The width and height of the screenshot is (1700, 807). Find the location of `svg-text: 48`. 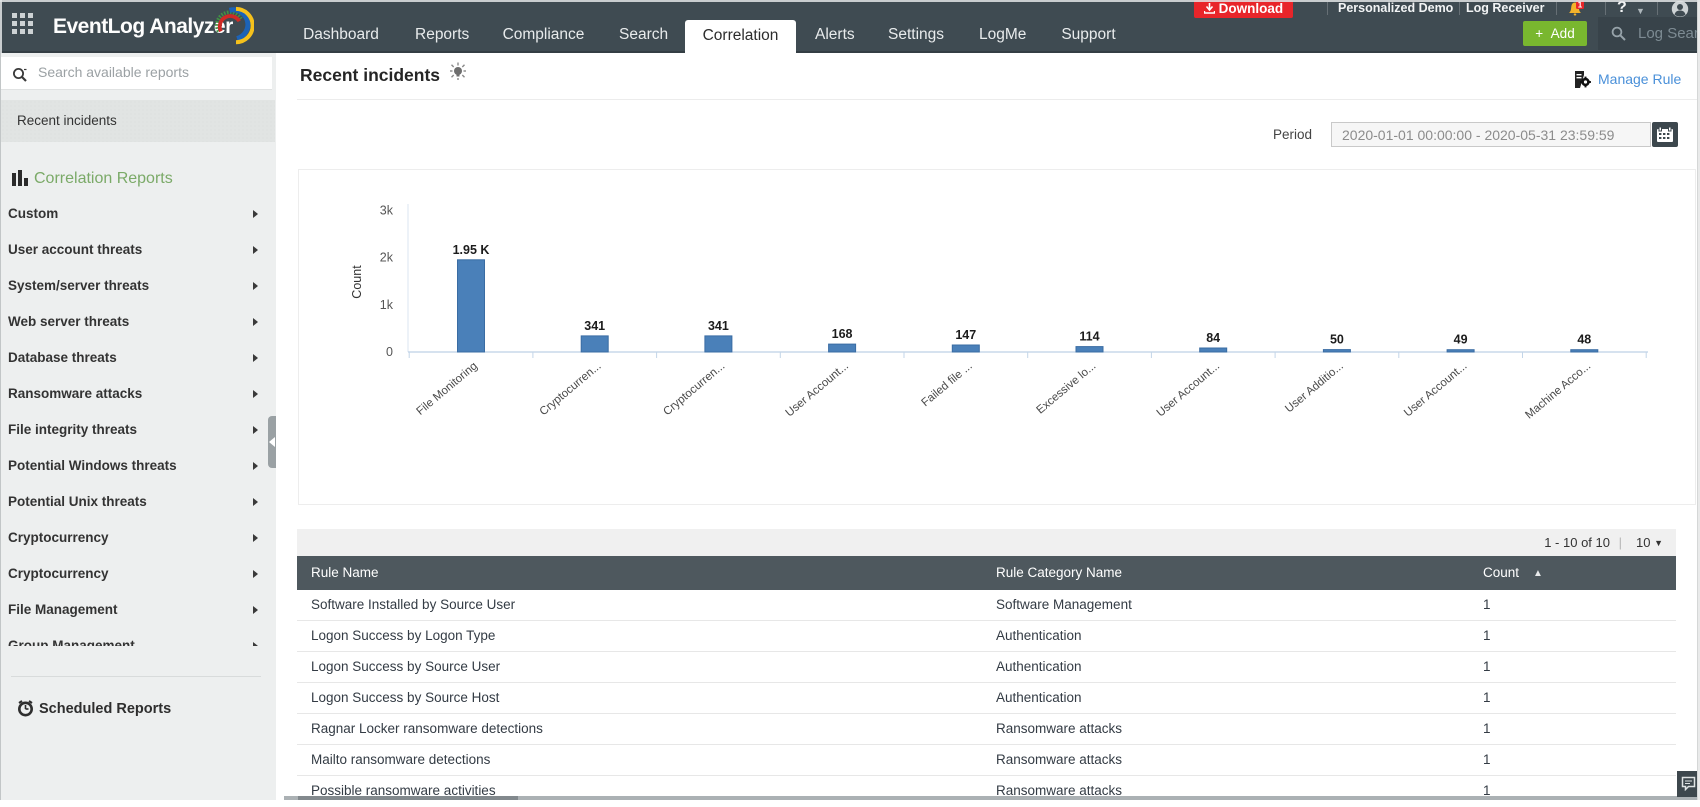

svg-text: 48 is located at coordinates (1584, 340).